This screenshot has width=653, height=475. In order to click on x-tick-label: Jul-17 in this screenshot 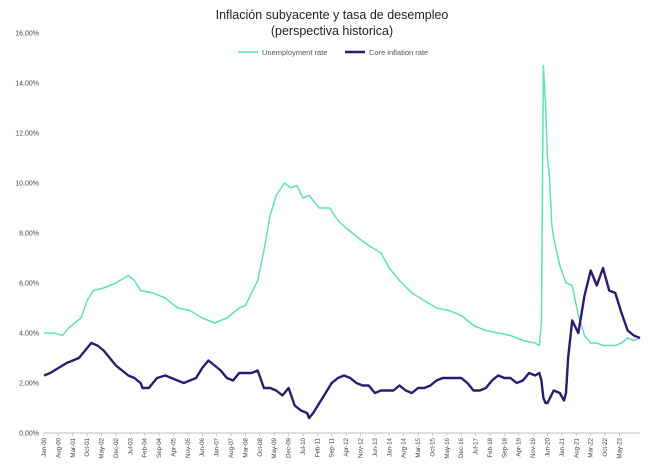, I will do `click(476, 445)`.